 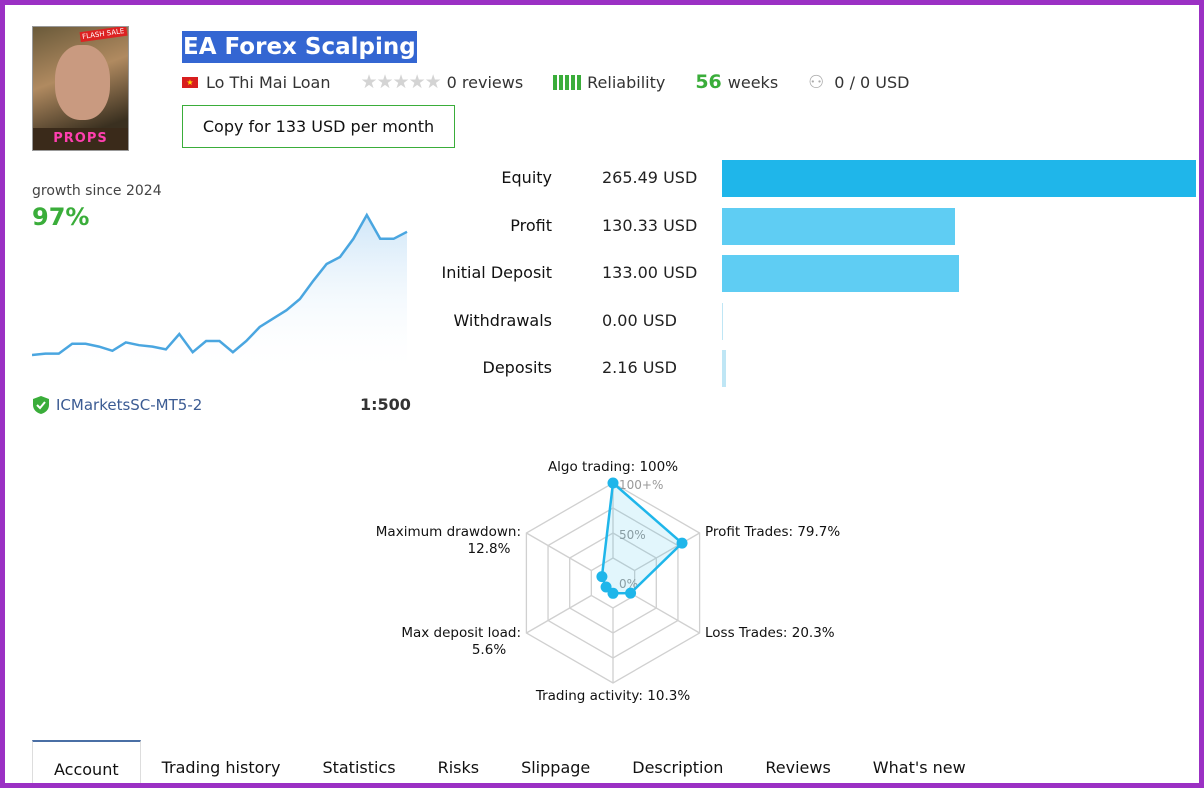 I want to click on stat-value: 265.49 USD, so click(x=650, y=177).